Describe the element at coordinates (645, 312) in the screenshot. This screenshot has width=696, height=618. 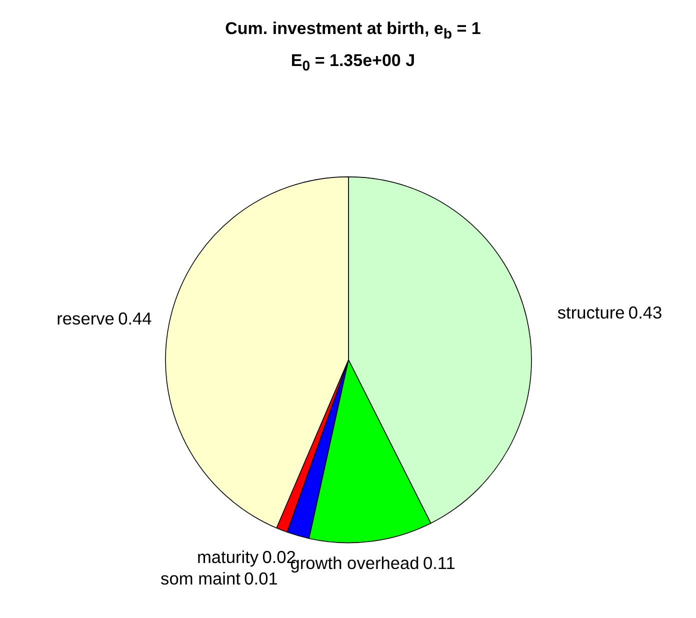
I see `data-label: 0.43` at that location.